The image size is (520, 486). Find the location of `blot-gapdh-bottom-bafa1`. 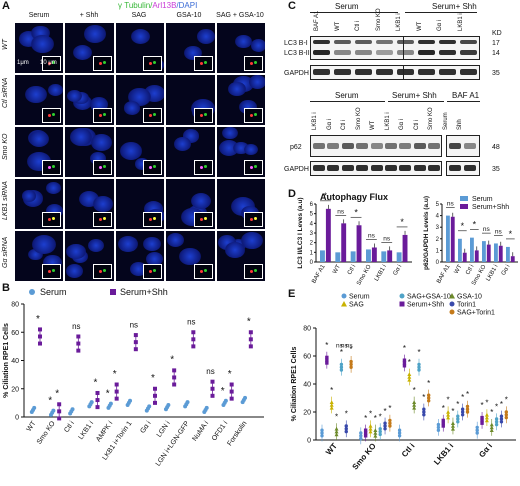

blot-gapdh-bottom-bafa1 is located at coordinates (463, 168).